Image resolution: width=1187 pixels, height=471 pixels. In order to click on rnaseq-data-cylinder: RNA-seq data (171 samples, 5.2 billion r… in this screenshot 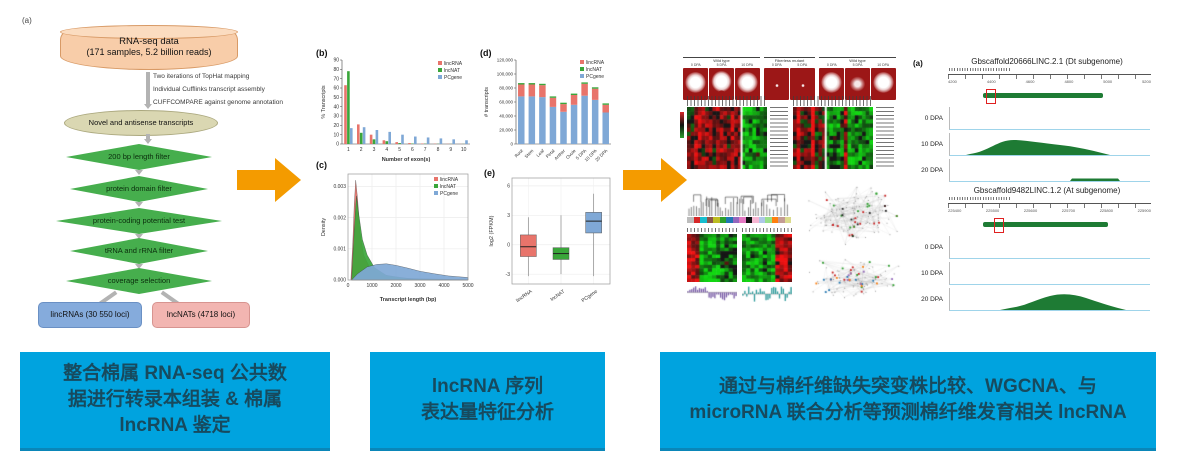, I will do `click(149, 47)`.